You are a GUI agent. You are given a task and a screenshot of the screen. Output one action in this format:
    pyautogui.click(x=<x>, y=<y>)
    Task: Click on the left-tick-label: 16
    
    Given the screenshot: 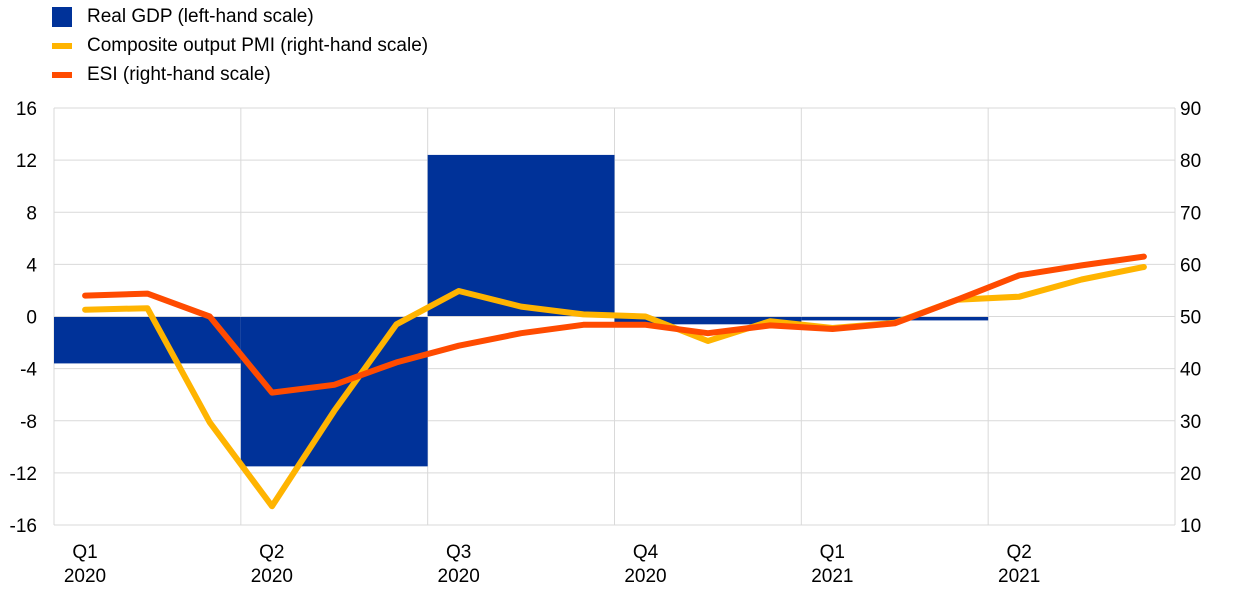 What is the action you would take?
    pyautogui.click(x=26, y=109)
    